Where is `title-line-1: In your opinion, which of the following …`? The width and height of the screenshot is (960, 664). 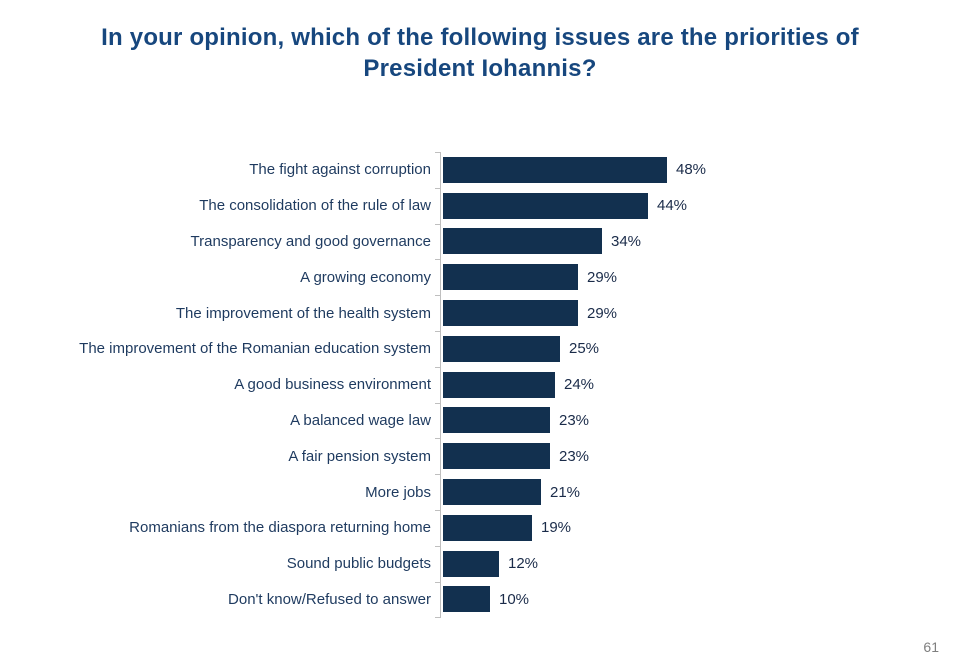
title-line-1: In your opinion, which of the following … is located at coordinates (480, 37).